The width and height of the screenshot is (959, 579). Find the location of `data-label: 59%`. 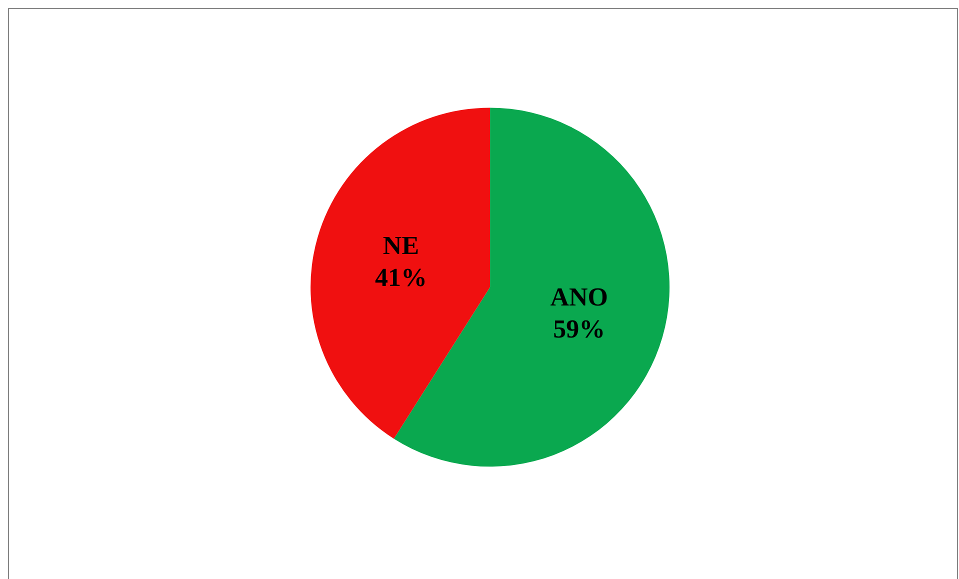

data-label: 59% is located at coordinates (579, 329).